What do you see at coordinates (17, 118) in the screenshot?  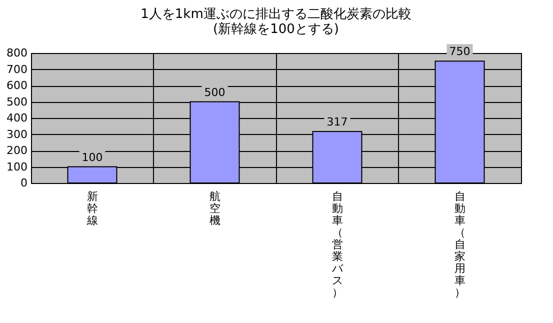 I see `y-tick-label: 400` at bounding box center [17, 118].